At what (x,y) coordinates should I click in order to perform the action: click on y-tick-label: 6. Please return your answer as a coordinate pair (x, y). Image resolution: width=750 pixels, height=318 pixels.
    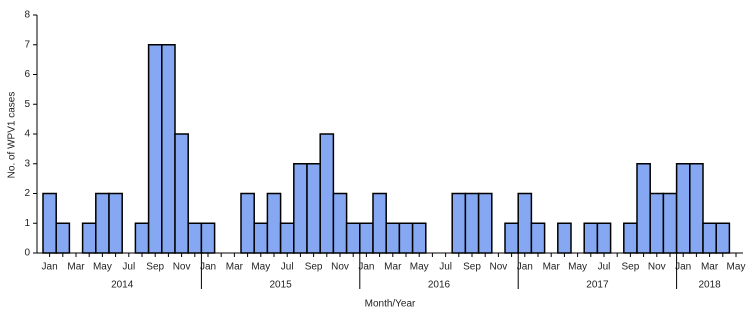
    Looking at the image, I should click on (27, 74).